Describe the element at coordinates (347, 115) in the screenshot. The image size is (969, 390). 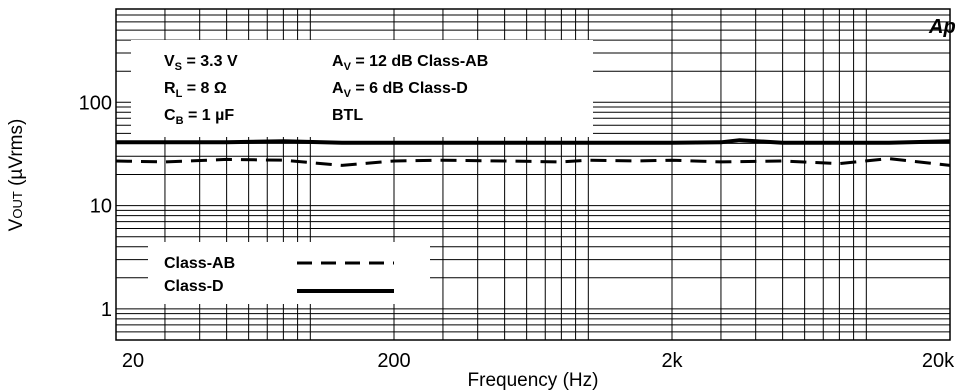
I see `condition-btl: BTL` at that location.